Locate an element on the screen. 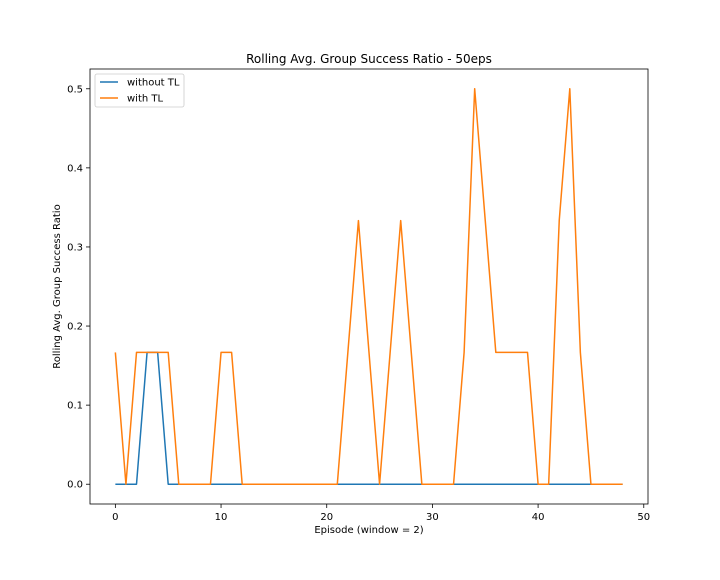  y-tick-label: 0.3 is located at coordinates (75, 247).